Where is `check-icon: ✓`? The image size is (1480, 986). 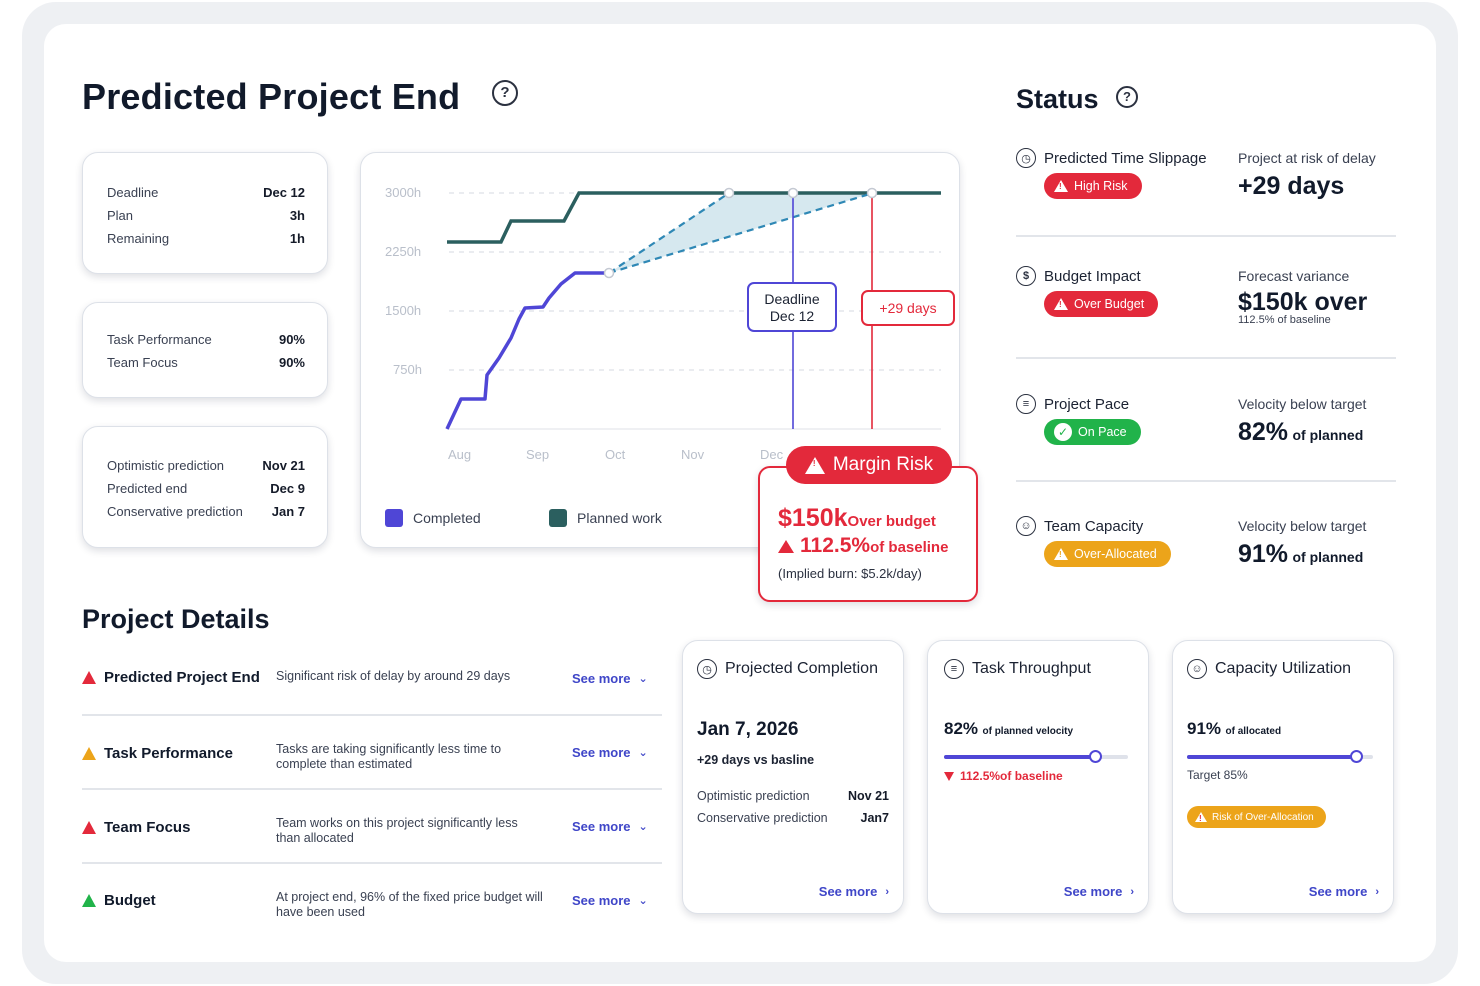
check-icon: ✓ is located at coordinates (1063, 432).